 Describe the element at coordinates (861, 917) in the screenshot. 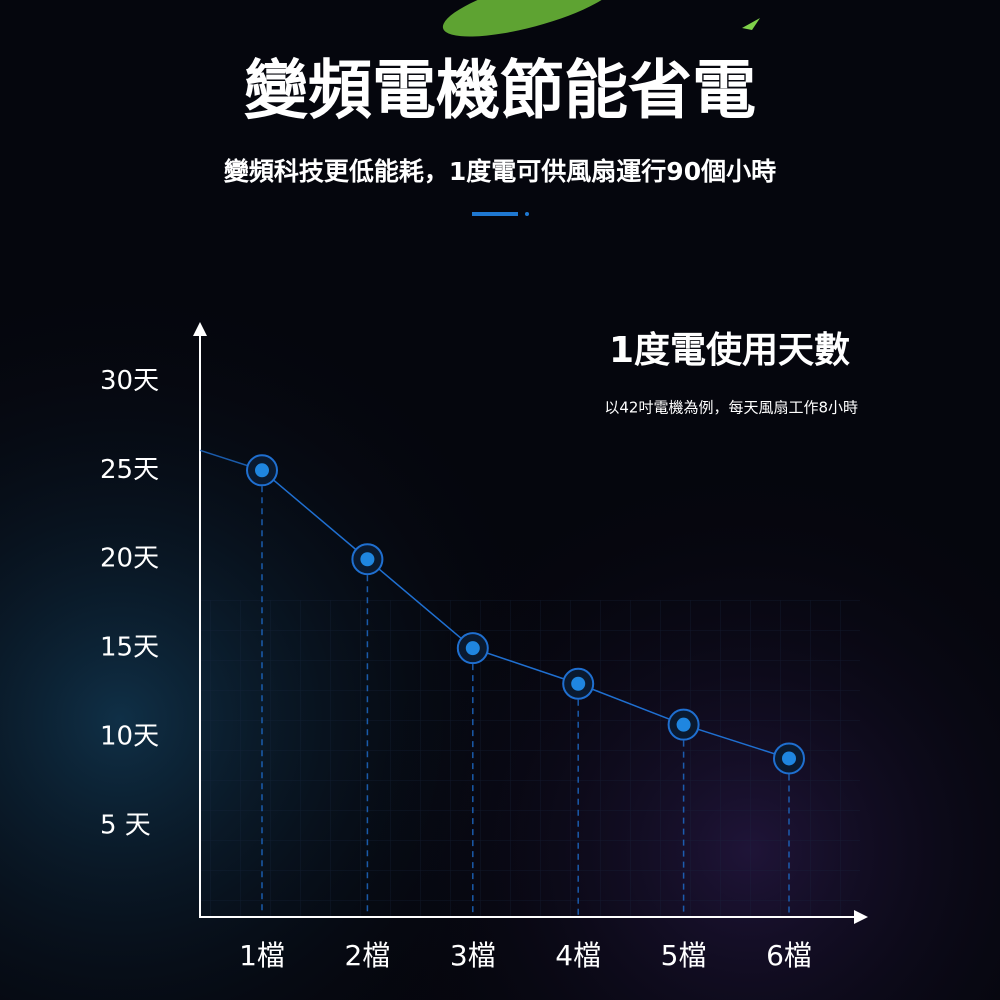

I see `x-axis-arrow` at that location.